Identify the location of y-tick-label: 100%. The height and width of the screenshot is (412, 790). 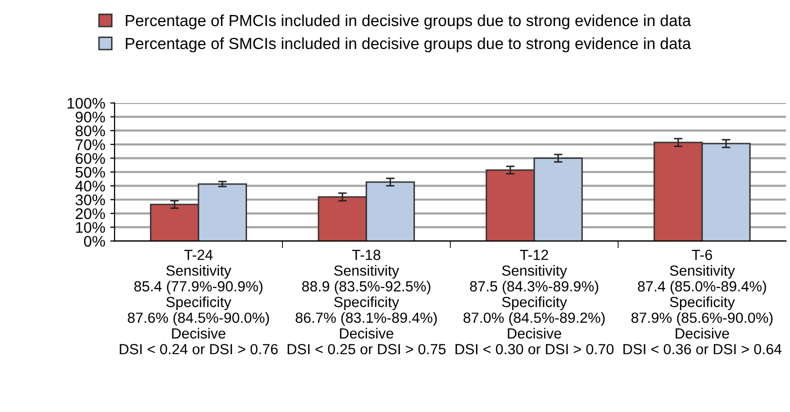
(86, 103).